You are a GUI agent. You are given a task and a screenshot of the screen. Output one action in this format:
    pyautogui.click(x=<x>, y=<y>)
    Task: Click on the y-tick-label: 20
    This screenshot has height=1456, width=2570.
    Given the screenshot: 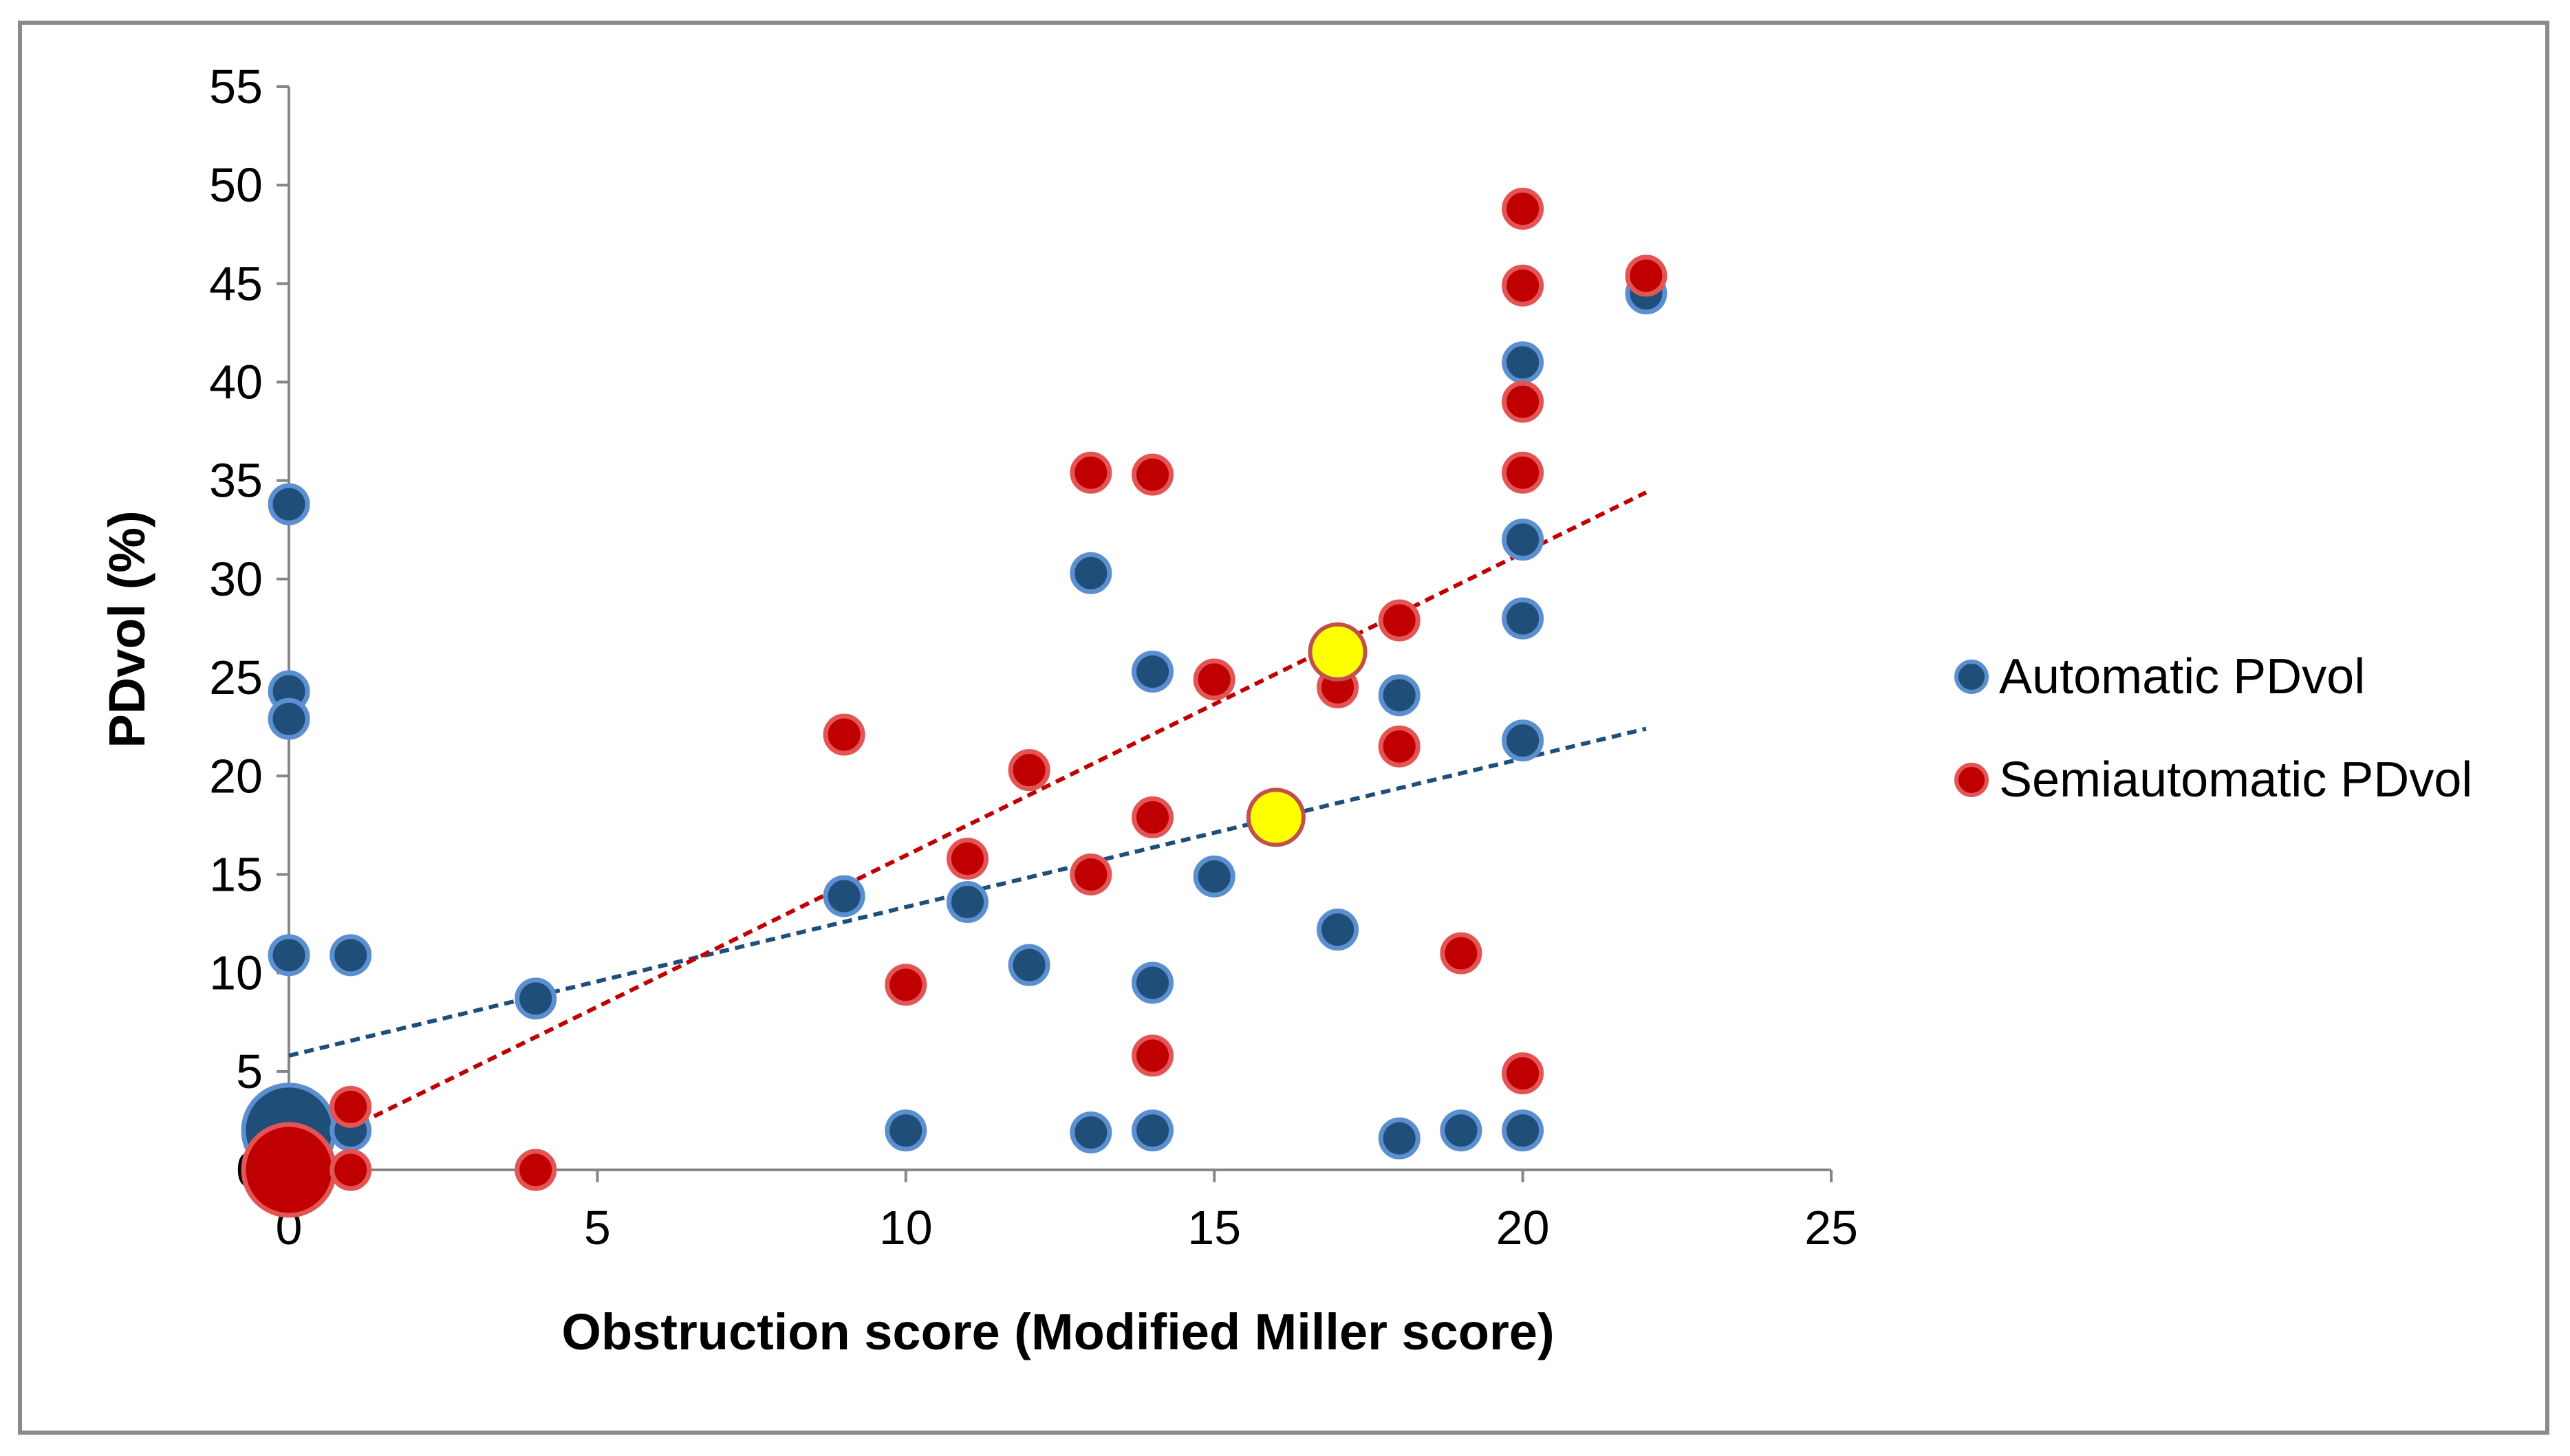 What is the action you would take?
    pyautogui.click(x=236, y=776)
    